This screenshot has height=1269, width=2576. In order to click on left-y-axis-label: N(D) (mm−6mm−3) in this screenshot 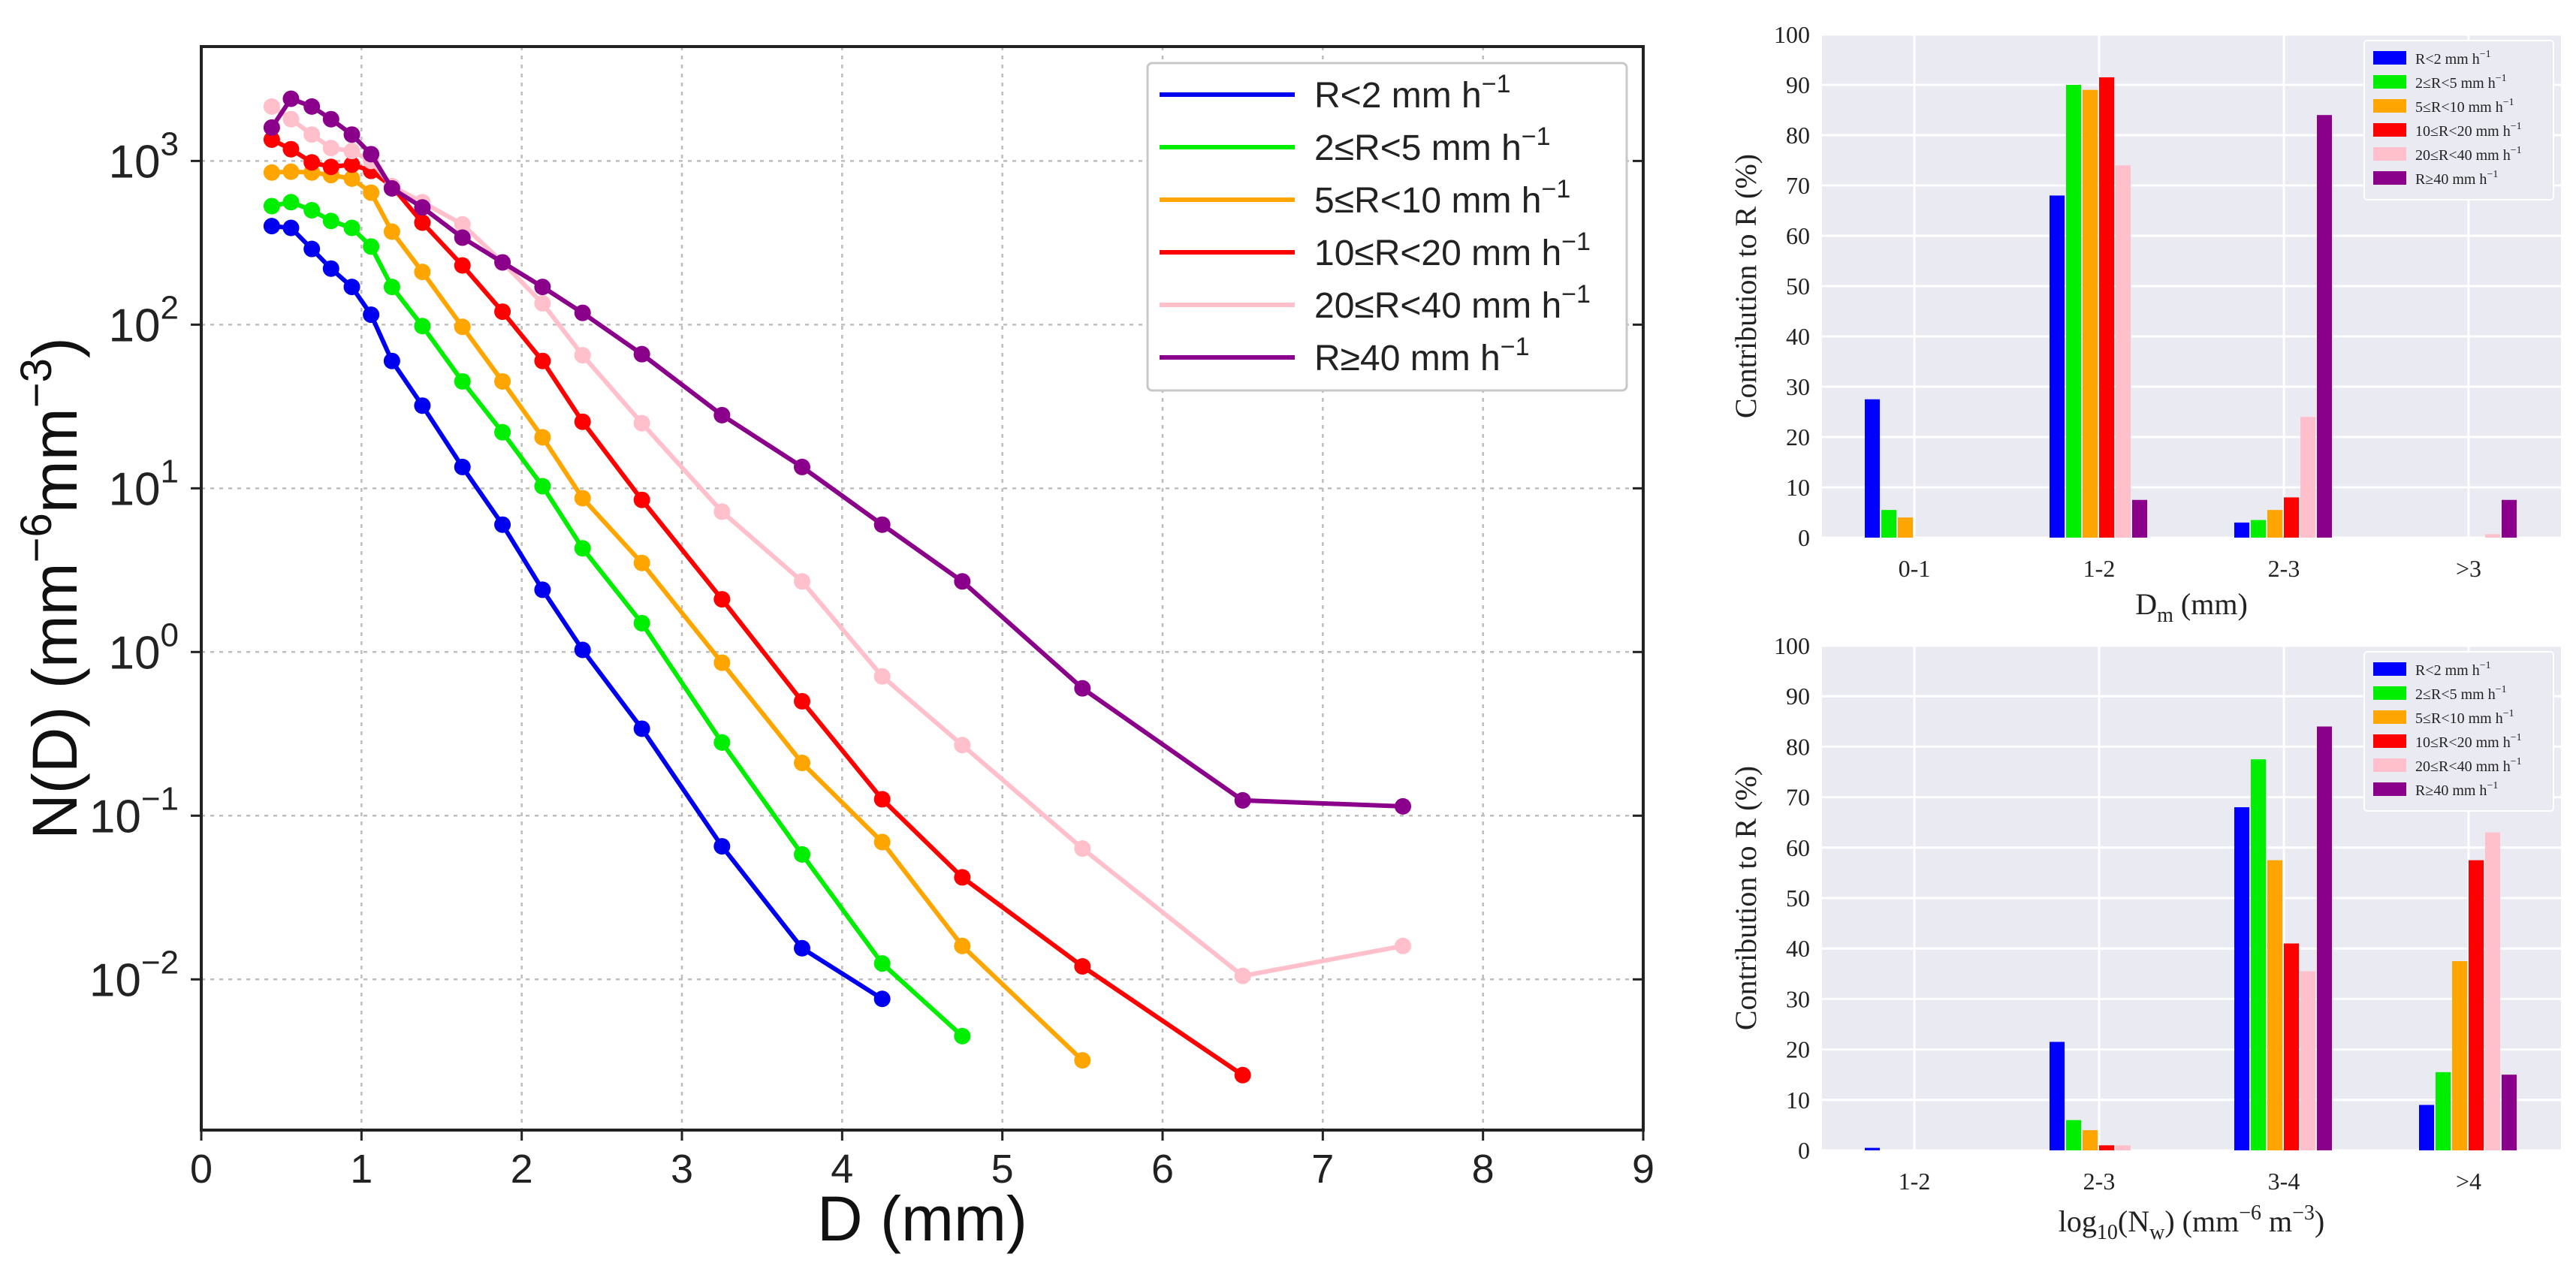, I will do `click(51, 588)`.